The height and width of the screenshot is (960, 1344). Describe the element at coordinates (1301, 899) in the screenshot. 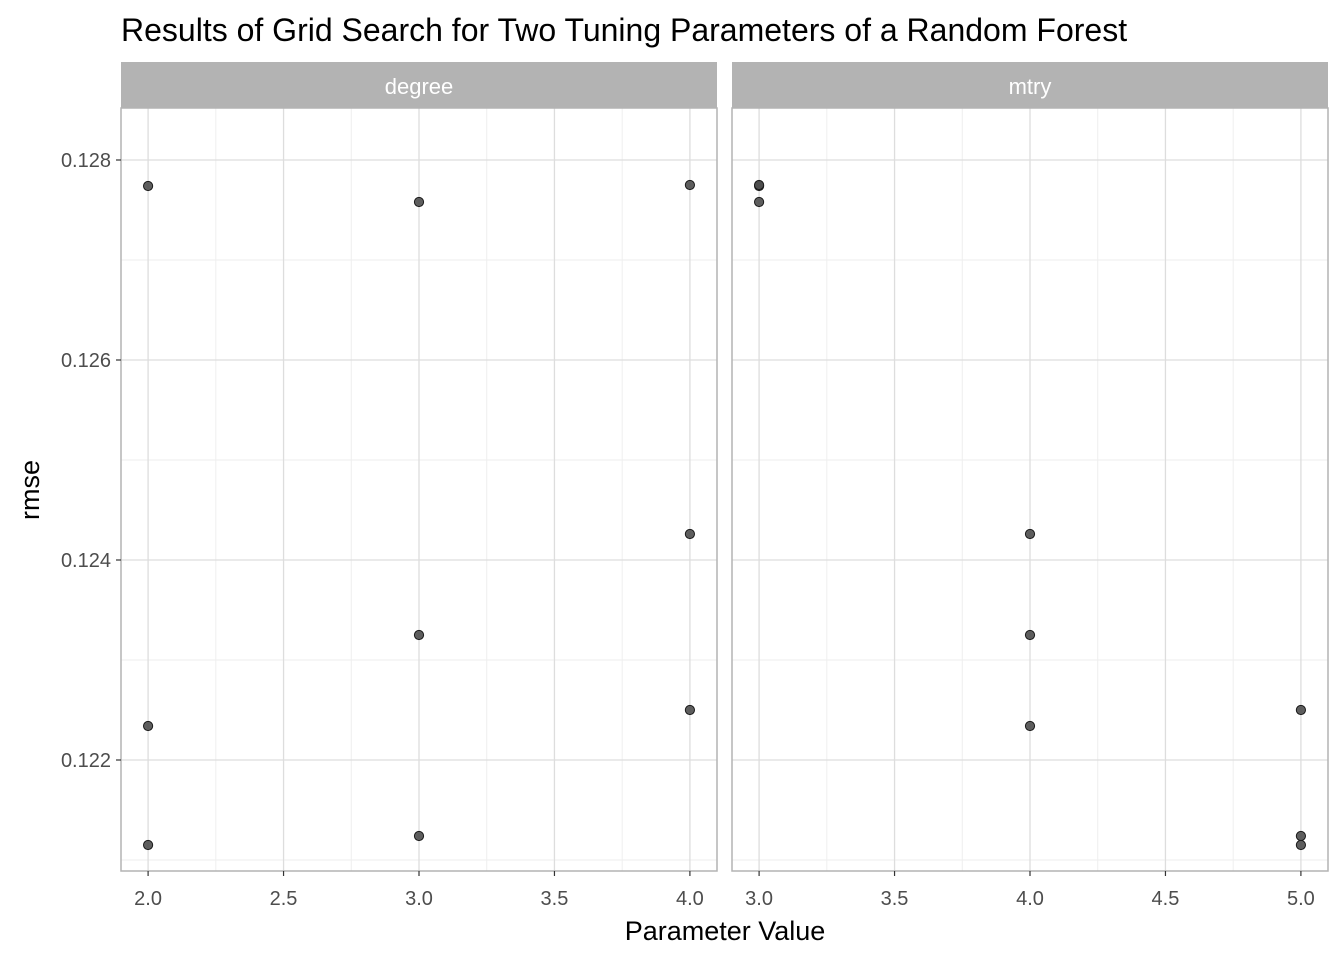

I see `x-tick-label: 5.0` at that location.